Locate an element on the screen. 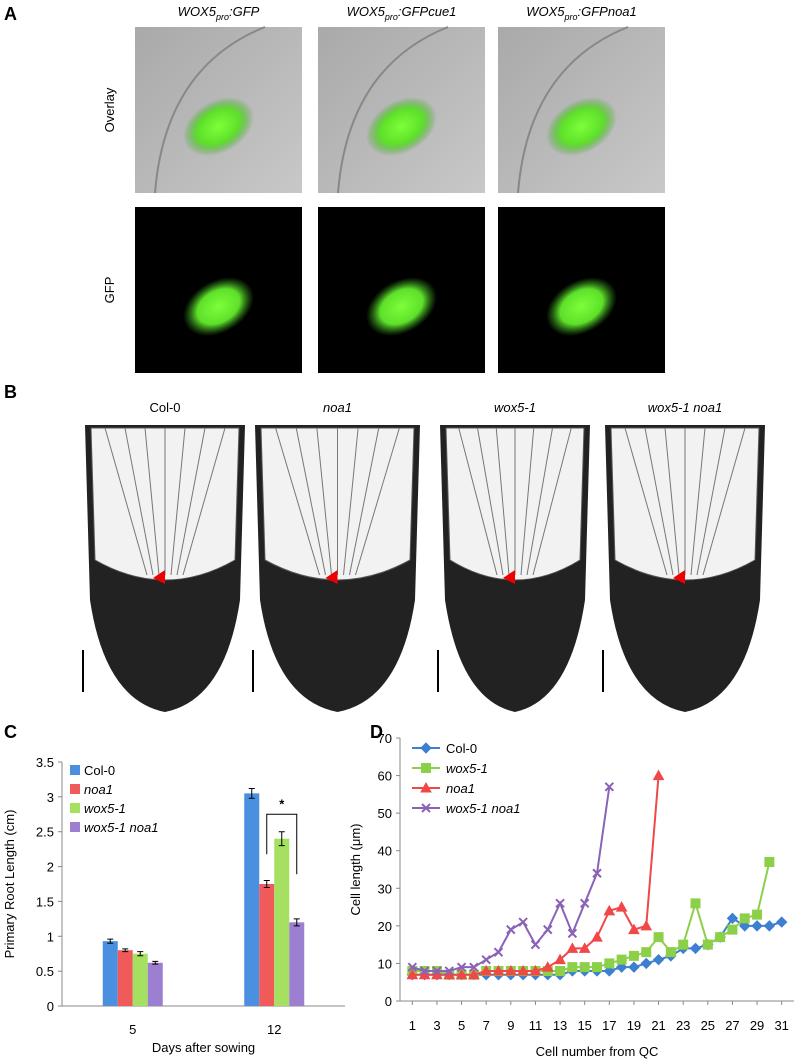  y-tick-label: 50 is located at coordinates (385, 813).